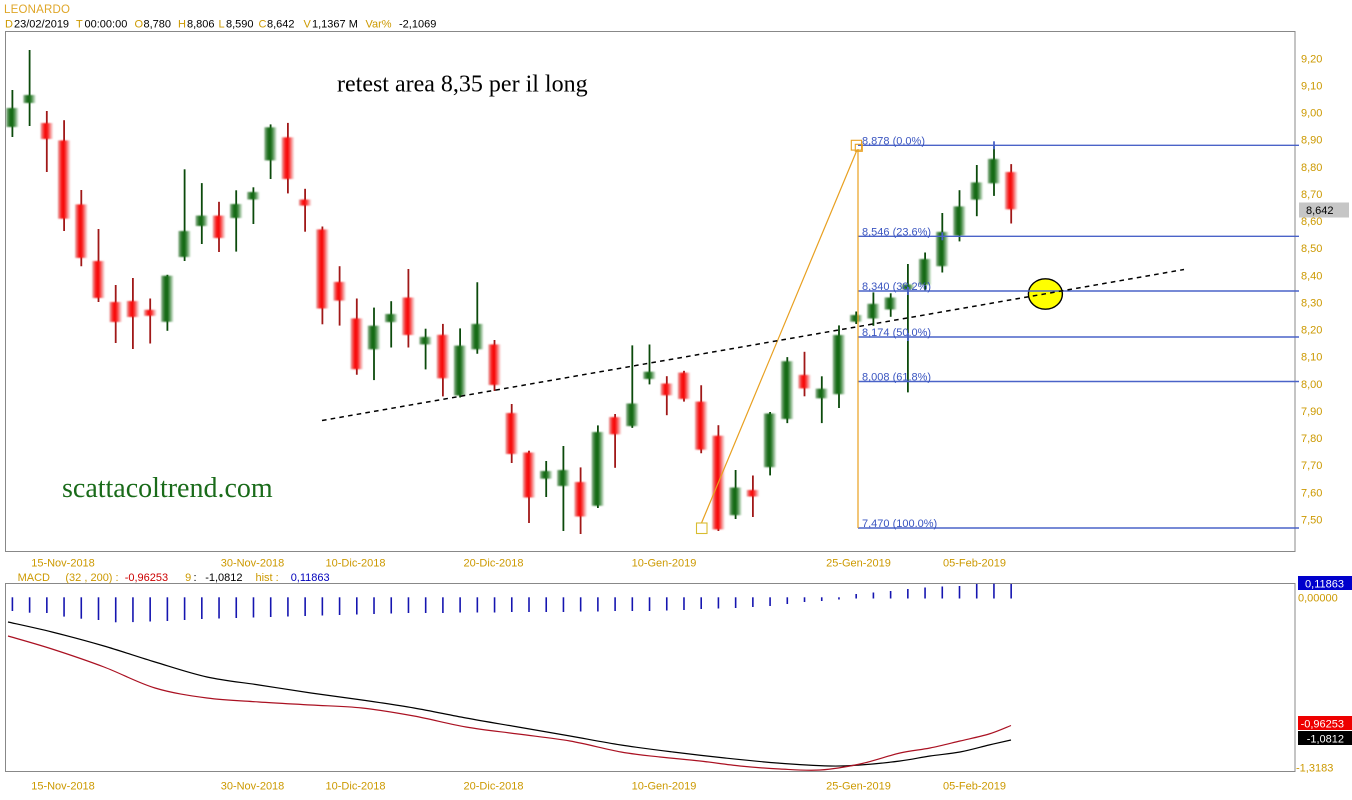 The height and width of the screenshot is (800, 1352). What do you see at coordinates (1311, 168) in the screenshot?
I see `svg-text: 8,80` at bounding box center [1311, 168].